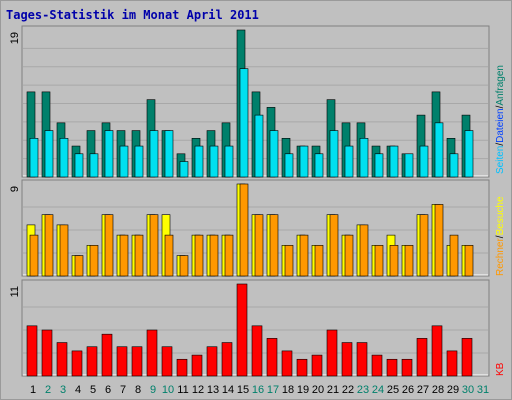 Image resolution: width=512 pixels, height=400 pixels. I want to click on day-label: 4, so click(78, 390).